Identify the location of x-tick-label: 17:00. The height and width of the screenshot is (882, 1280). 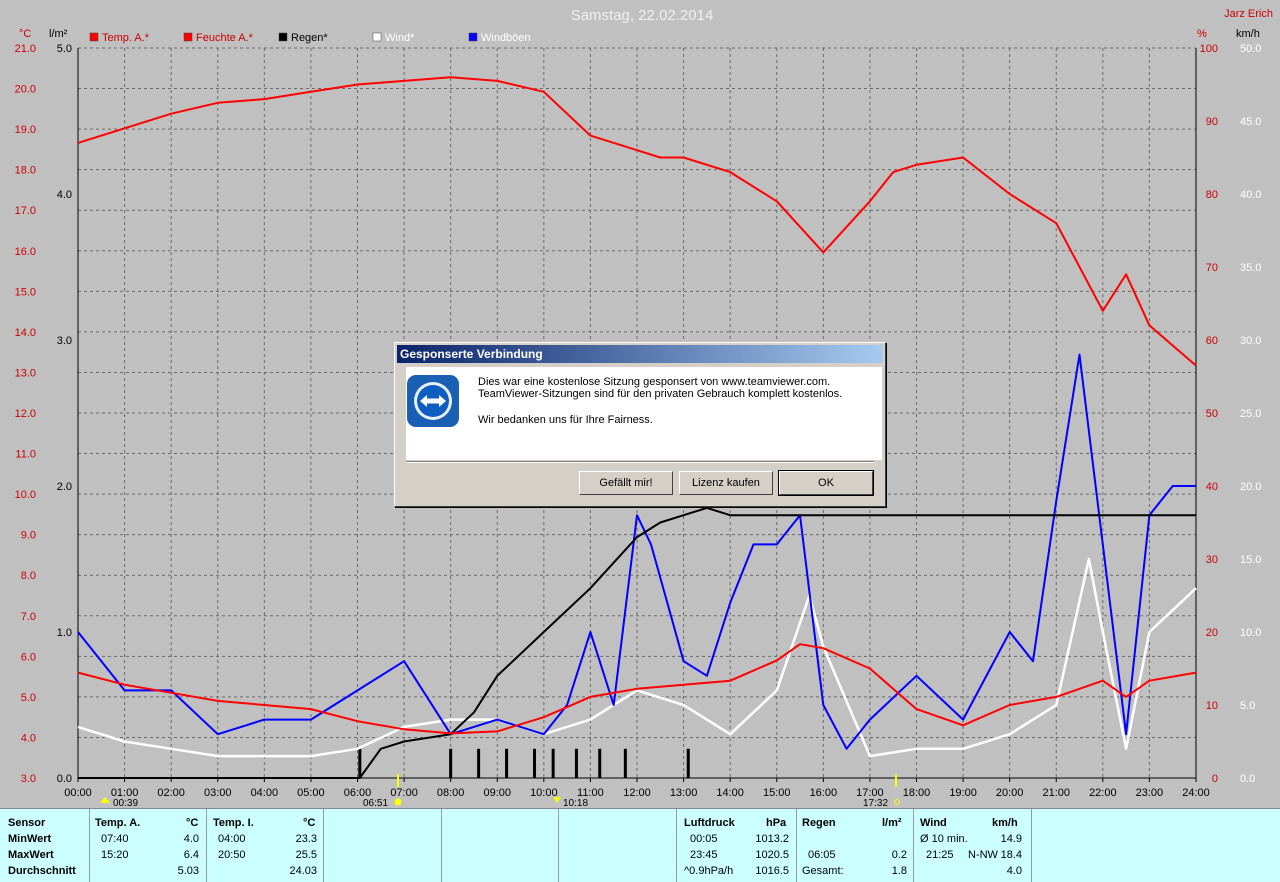
(870, 793).